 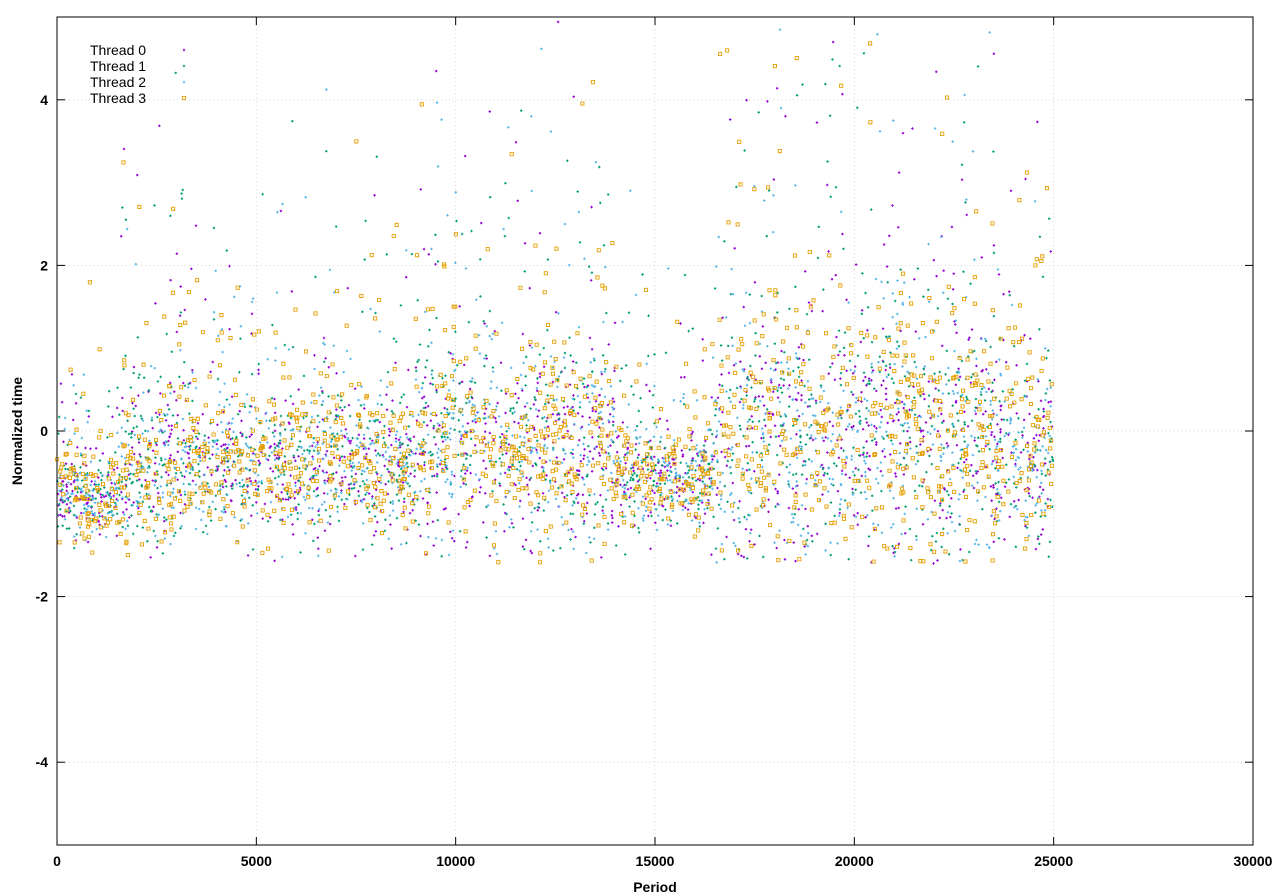 I want to click on x-tick-labels: 0 5000 10000 15000 20000 25000 30000, so click(x=663, y=861).